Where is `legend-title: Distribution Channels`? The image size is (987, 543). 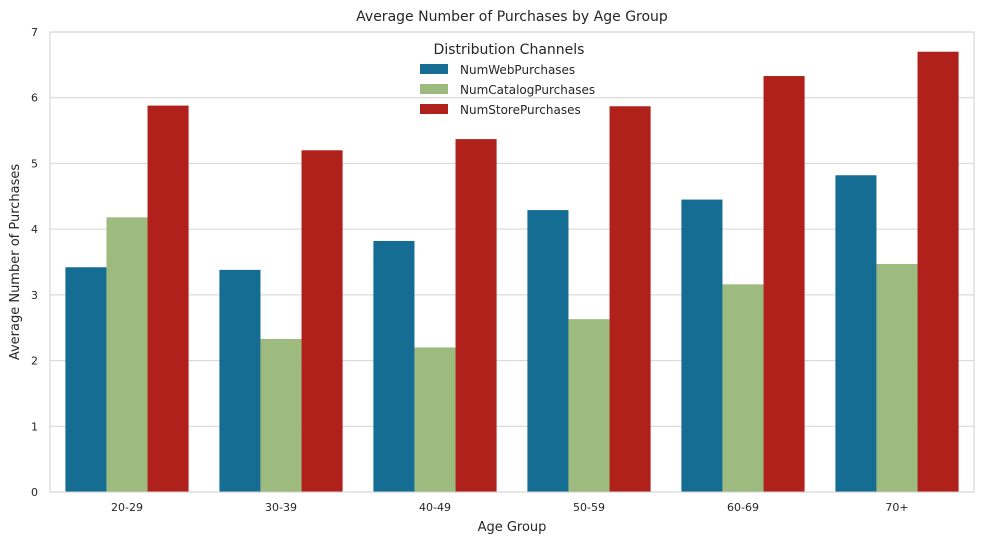 legend-title: Distribution Channels is located at coordinates (509, 50).